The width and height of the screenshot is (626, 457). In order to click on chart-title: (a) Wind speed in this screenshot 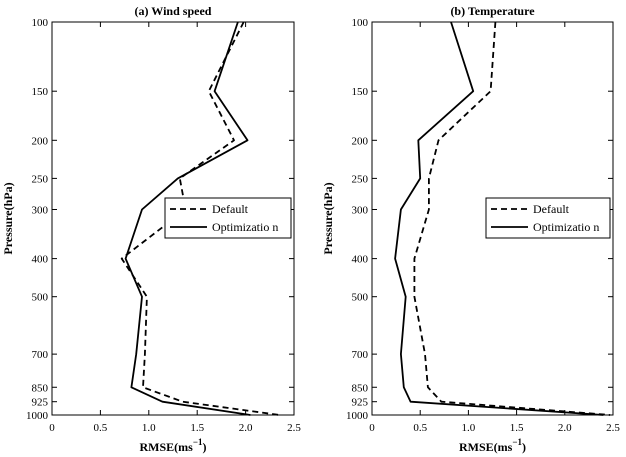, I will do `click(173, 11)`.